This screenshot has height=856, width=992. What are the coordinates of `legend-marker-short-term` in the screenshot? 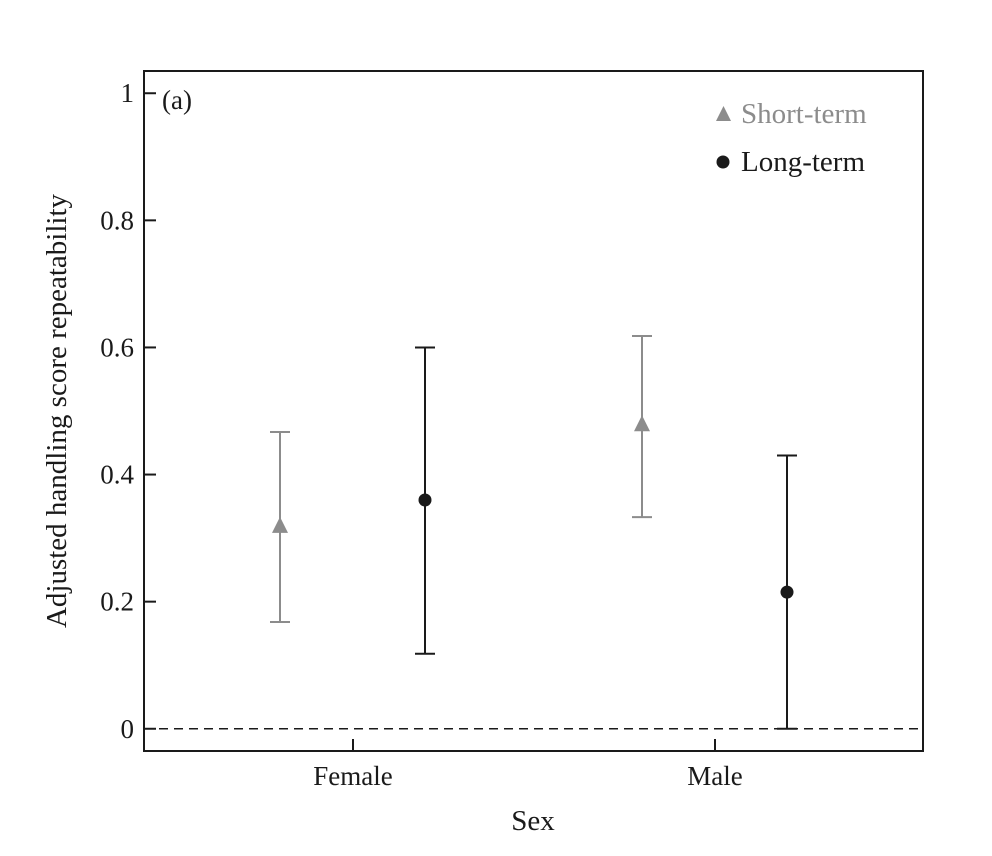 It's located at (723, 113).